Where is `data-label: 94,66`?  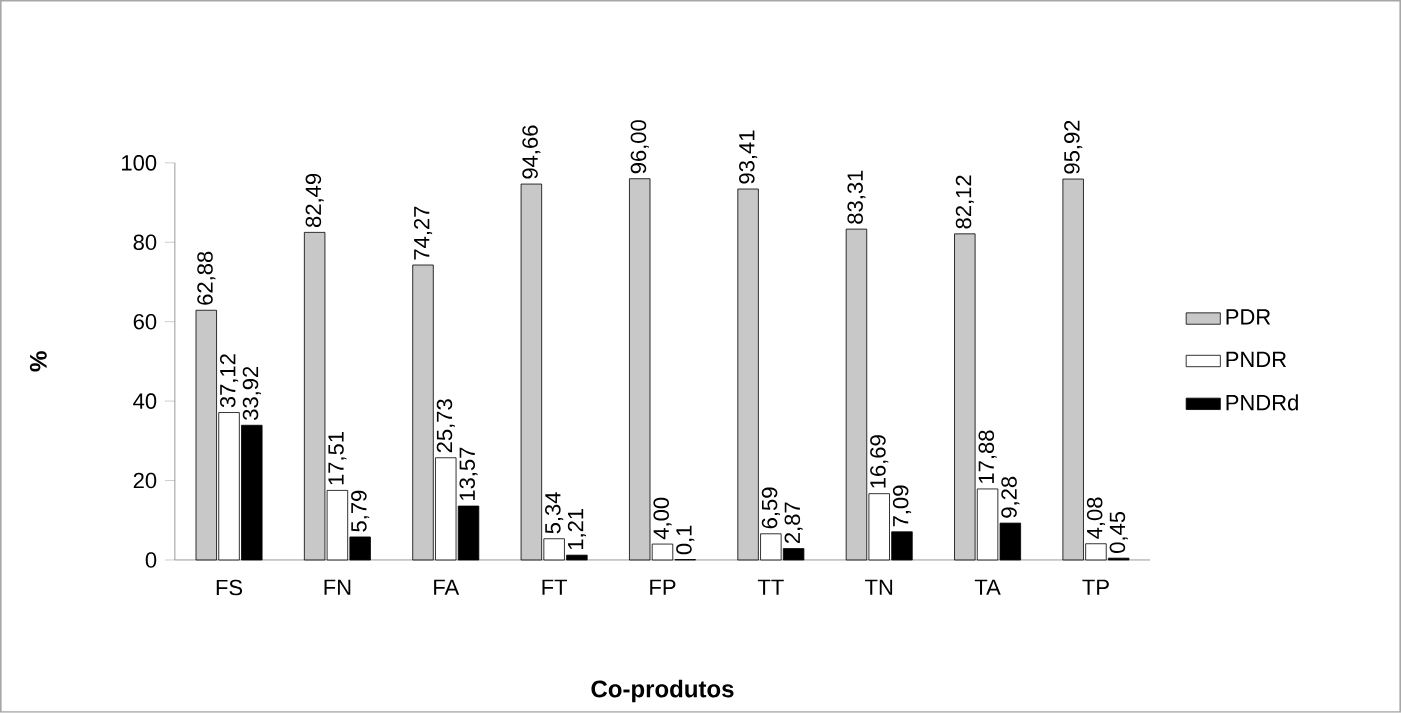
data-label: 94,66 is located at coordinates (531, 152).